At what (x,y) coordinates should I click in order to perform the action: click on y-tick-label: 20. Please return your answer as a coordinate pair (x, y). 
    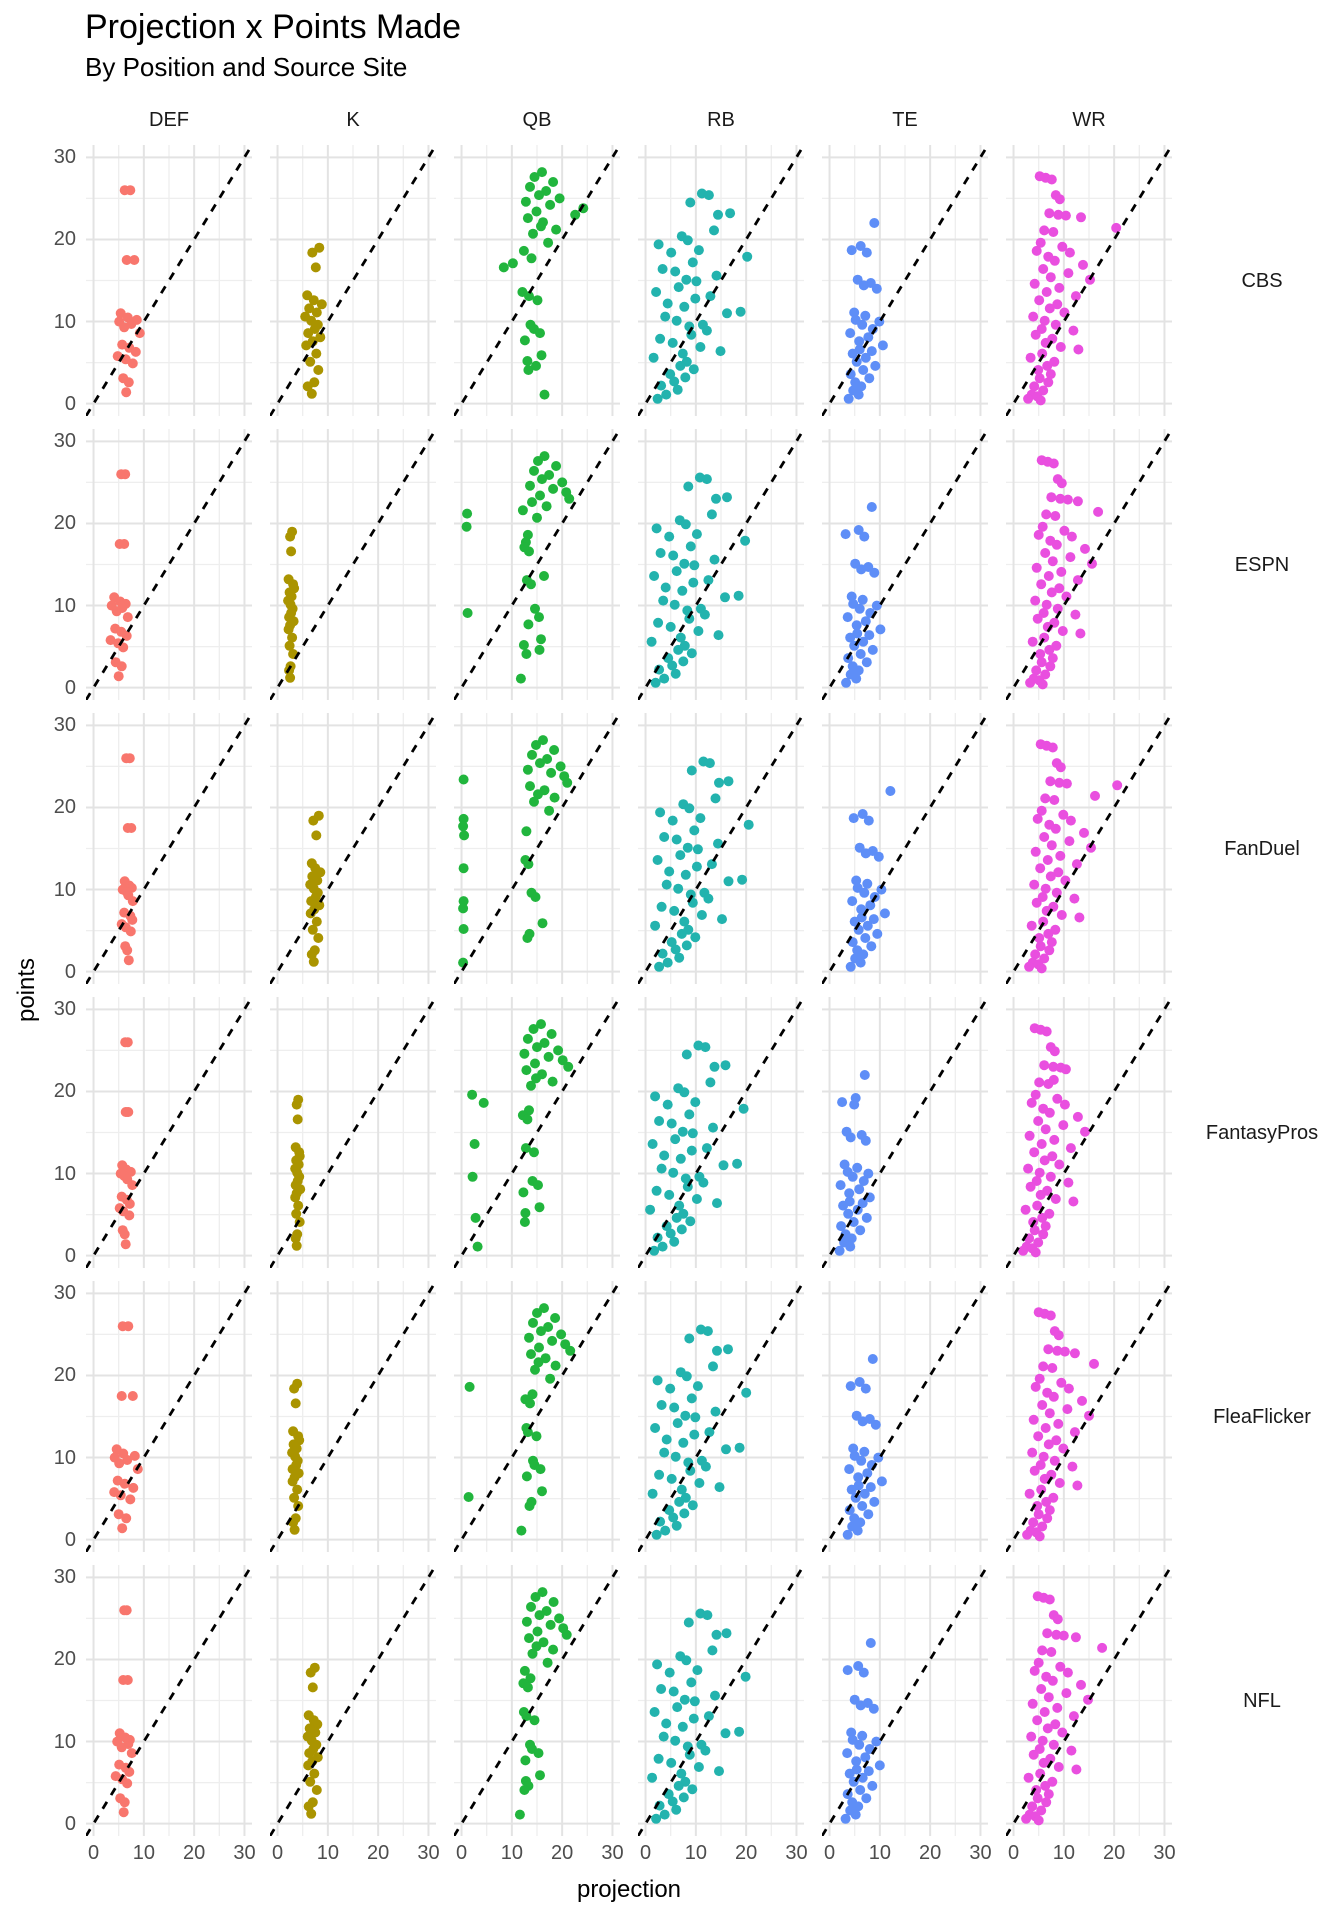
    Looking at the image, I should click on (64, 239).